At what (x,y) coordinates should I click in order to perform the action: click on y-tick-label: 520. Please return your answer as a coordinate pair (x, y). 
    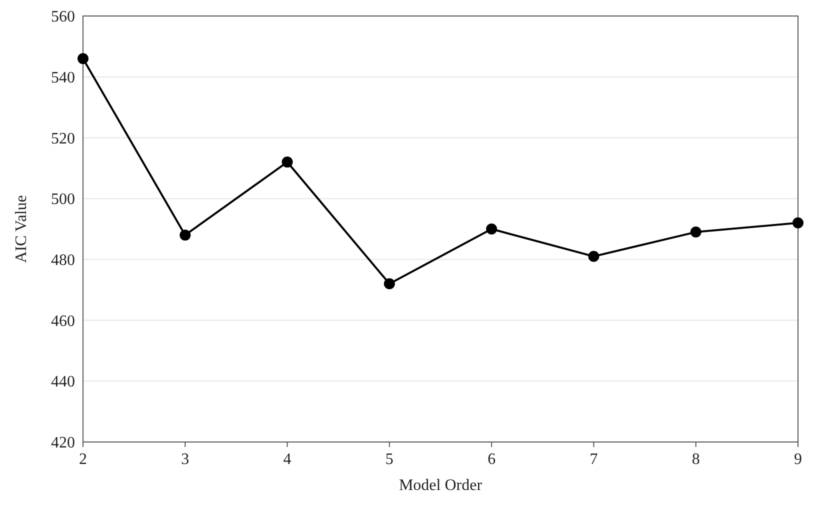
    Looking at the image, I should click on (63, 139).